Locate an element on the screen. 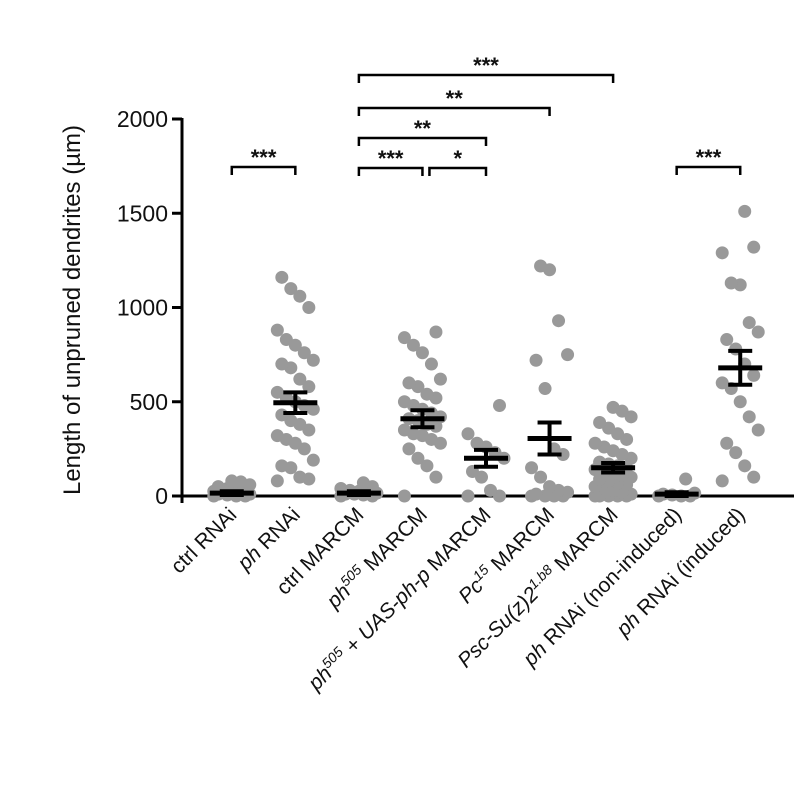 This screenshot has width=795, height=793. label-part: RNAi (induced) is located at coordinates (689, 563).